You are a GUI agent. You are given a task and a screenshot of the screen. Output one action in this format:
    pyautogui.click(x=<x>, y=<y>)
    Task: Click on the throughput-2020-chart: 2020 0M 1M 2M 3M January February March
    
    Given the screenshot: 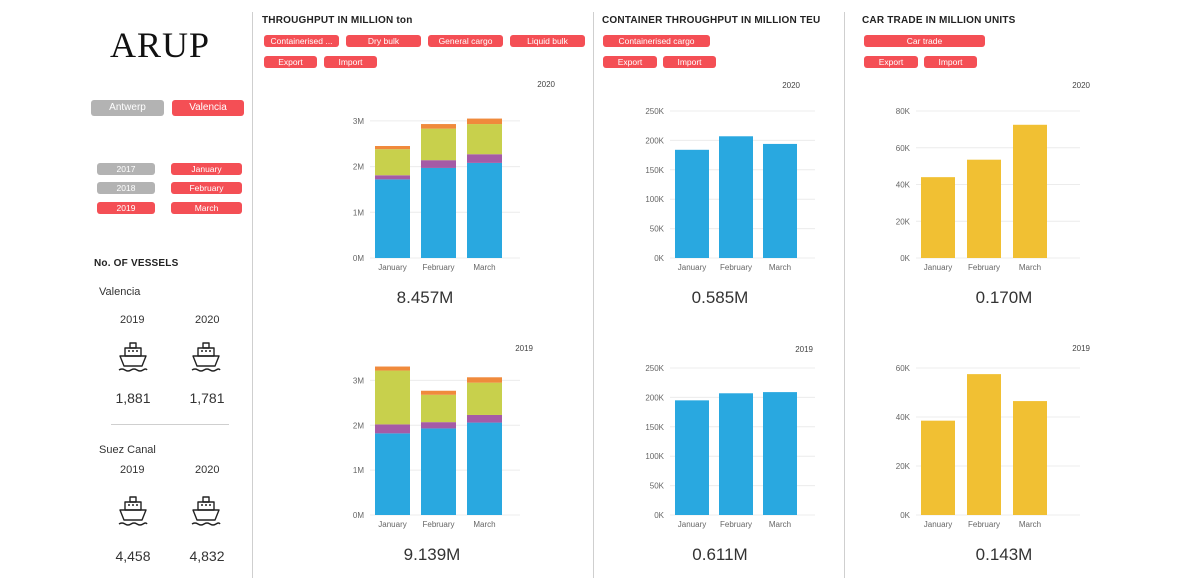 What is the action you would take?
    pyautogui.click(x=445, y=178)
    